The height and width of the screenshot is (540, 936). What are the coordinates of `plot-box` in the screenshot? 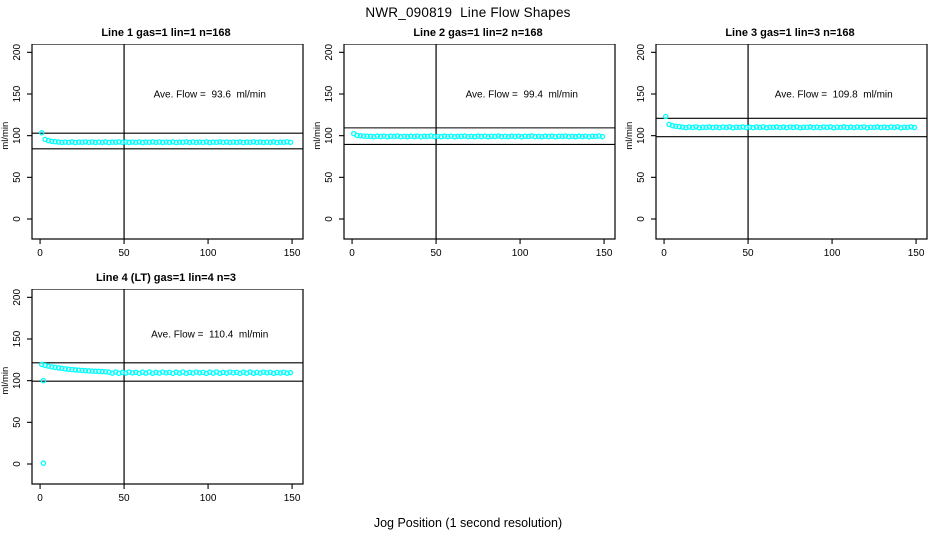 It's located at (791, 142).